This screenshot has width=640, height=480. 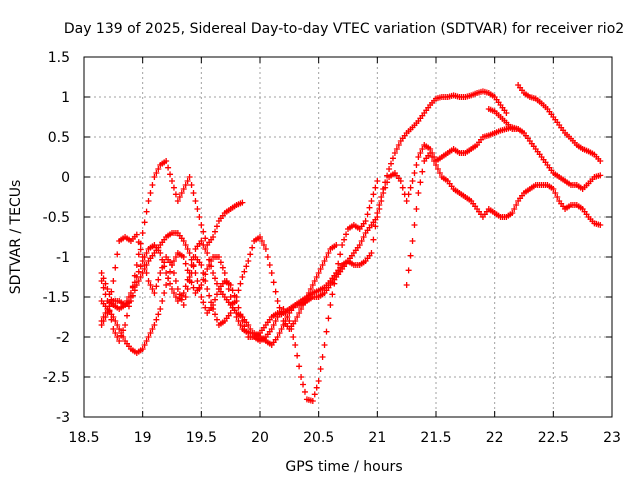 I want to click on x-tick-label: 20, so click(x=260, y=438).